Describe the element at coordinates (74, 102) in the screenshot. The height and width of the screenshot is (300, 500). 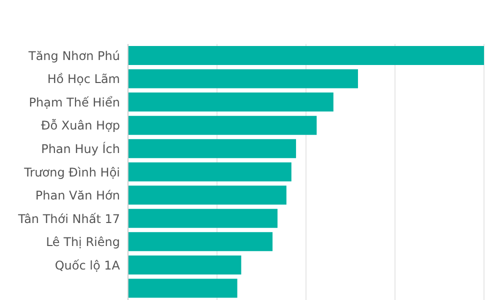
I see `y-tick-label: Phạm Thế Hiển` at that location.